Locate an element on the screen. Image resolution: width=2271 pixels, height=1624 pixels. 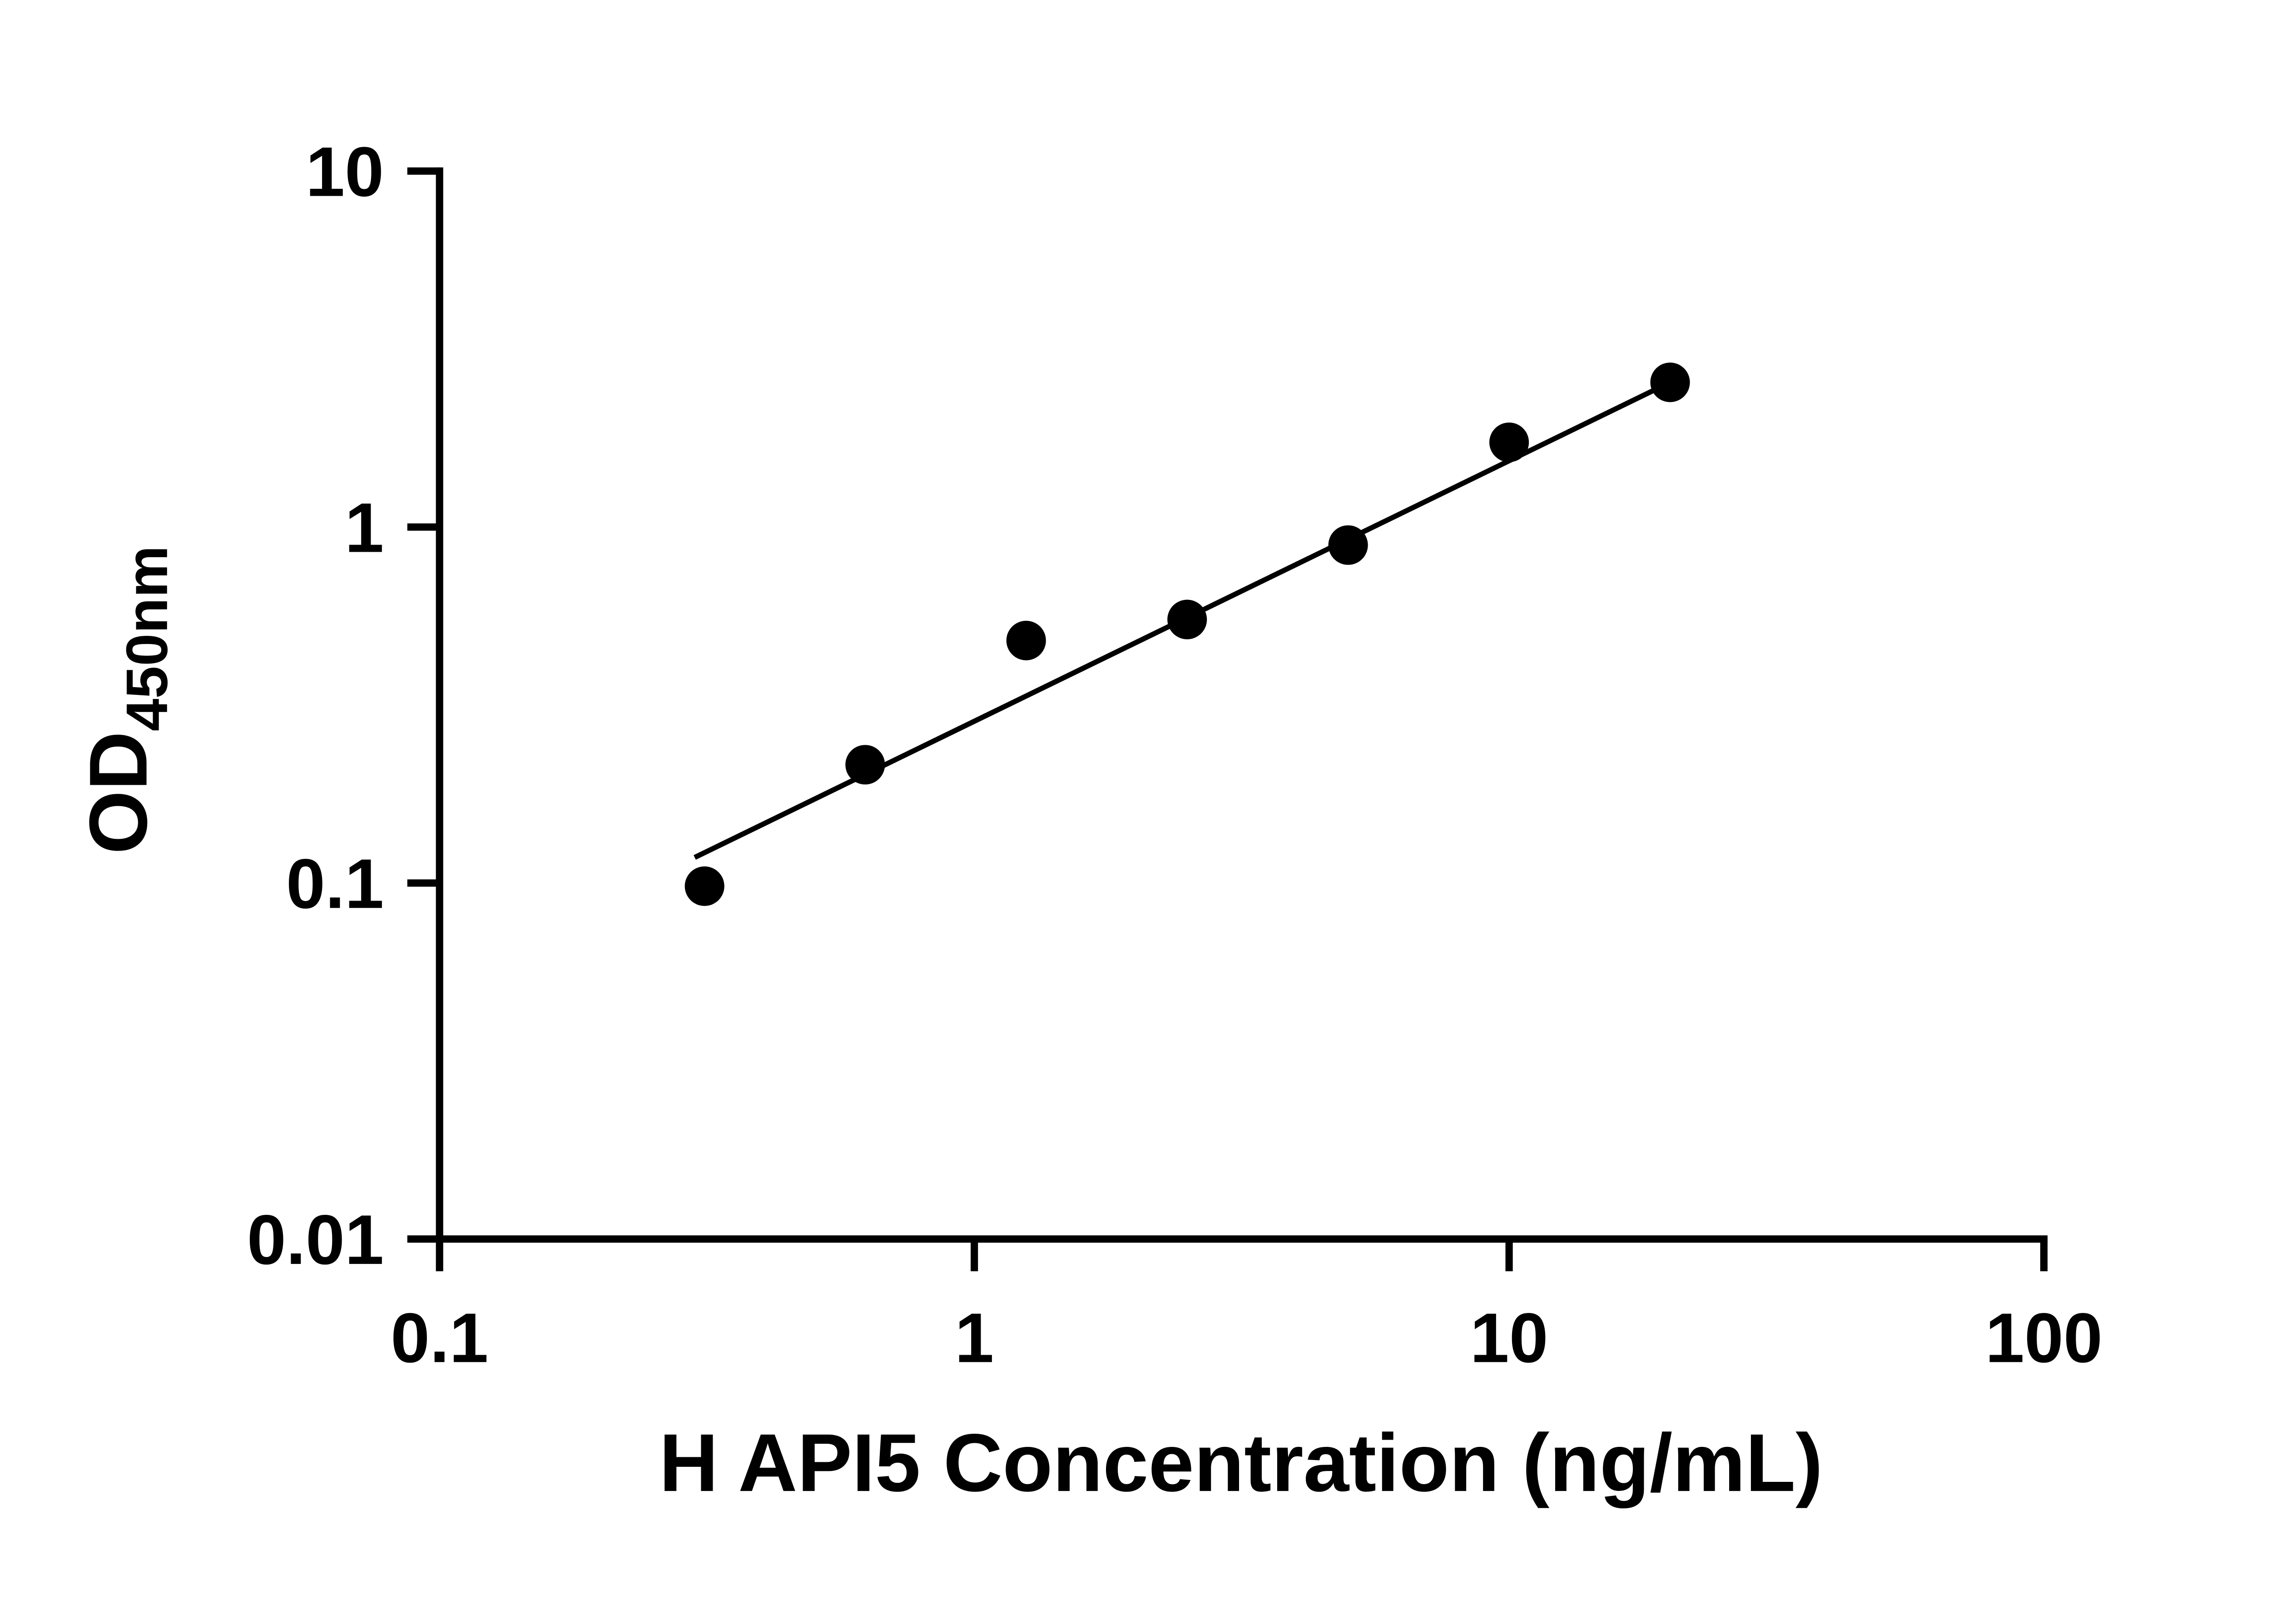
y-tick-label: 1 is located at coordinates (364, 527).